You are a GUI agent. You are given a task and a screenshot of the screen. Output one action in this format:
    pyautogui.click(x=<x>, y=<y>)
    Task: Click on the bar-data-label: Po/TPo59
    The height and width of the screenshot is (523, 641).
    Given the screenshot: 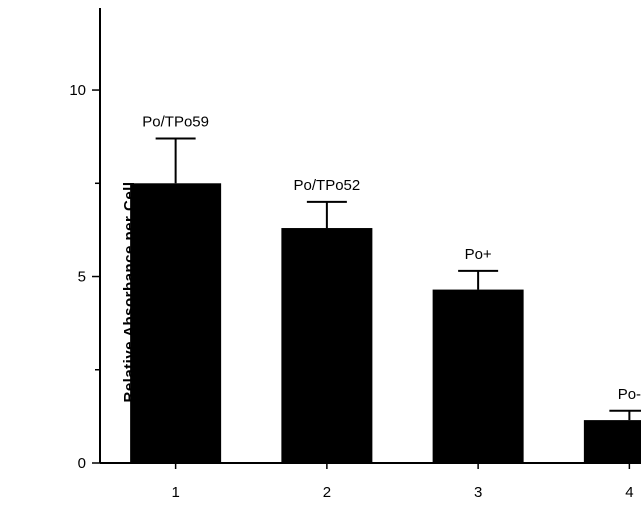 What is the action you would take?
    pyautogui.click(x=175, y=122)
    